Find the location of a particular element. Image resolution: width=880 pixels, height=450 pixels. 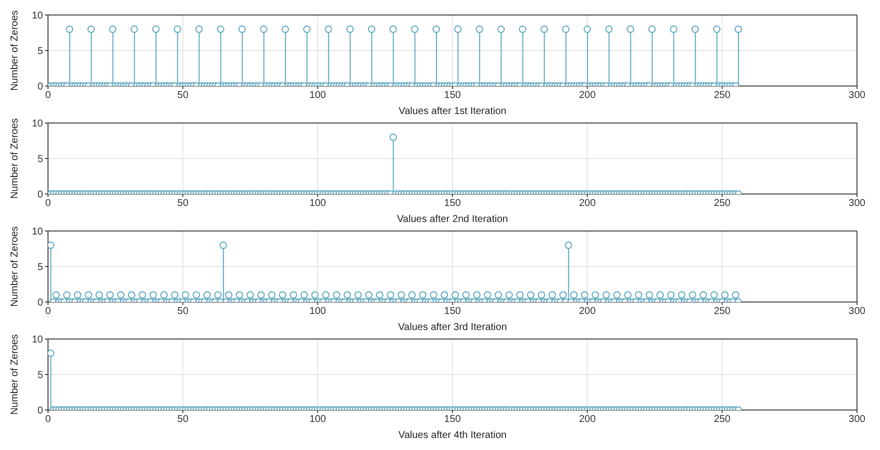

x-axis-title: Values after 1st Iteration is located at coordinates (452, 111).